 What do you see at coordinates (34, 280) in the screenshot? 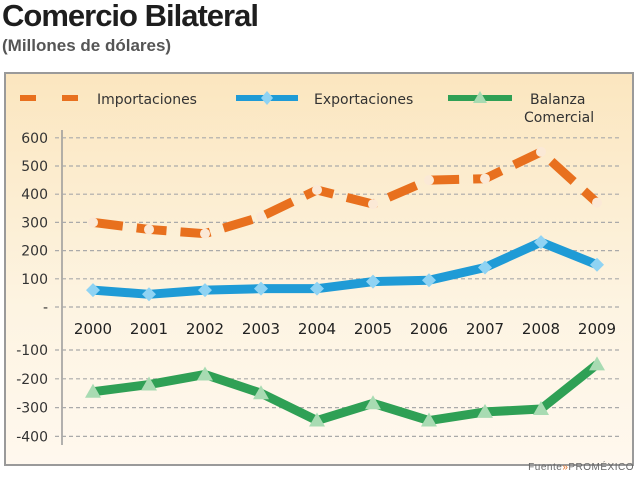
I see `y-tick-label: 100` at bounding box center [34, 280].